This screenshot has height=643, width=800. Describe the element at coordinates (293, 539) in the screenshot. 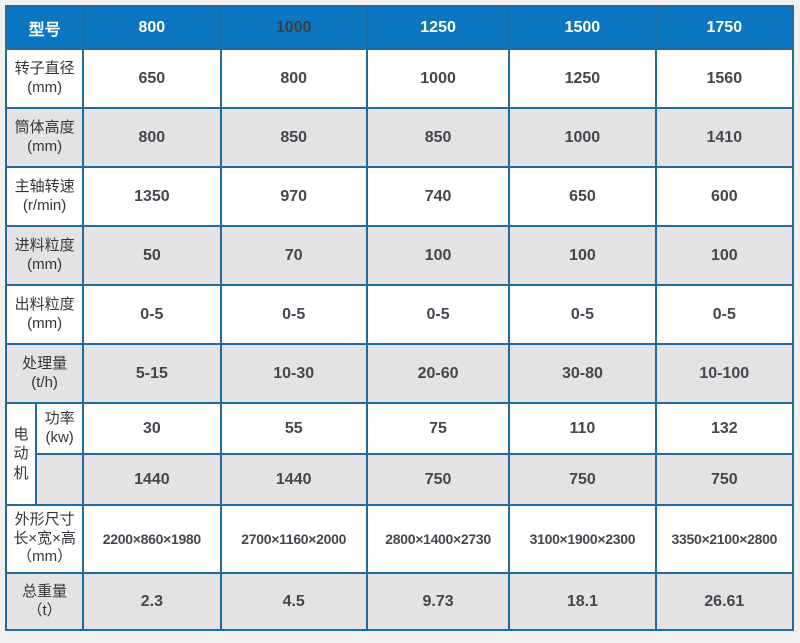

I see `spec-value: 2700×1160×2000` at that location.